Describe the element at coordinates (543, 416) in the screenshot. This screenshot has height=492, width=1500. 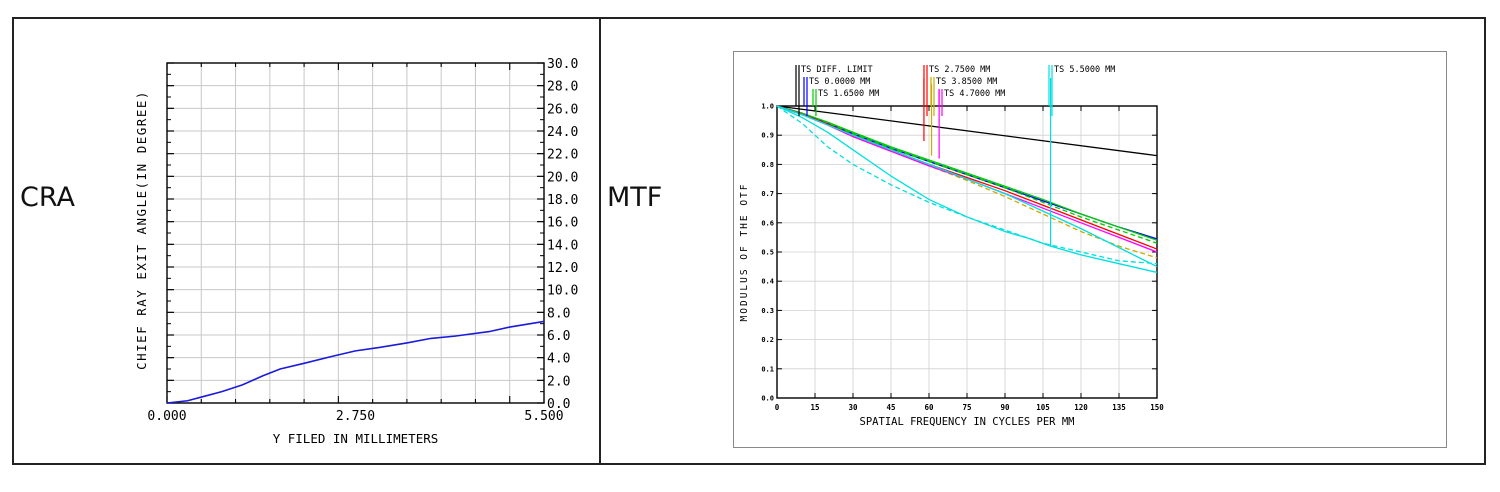
I see `cra-x-tick-label: 5.500` at that location.